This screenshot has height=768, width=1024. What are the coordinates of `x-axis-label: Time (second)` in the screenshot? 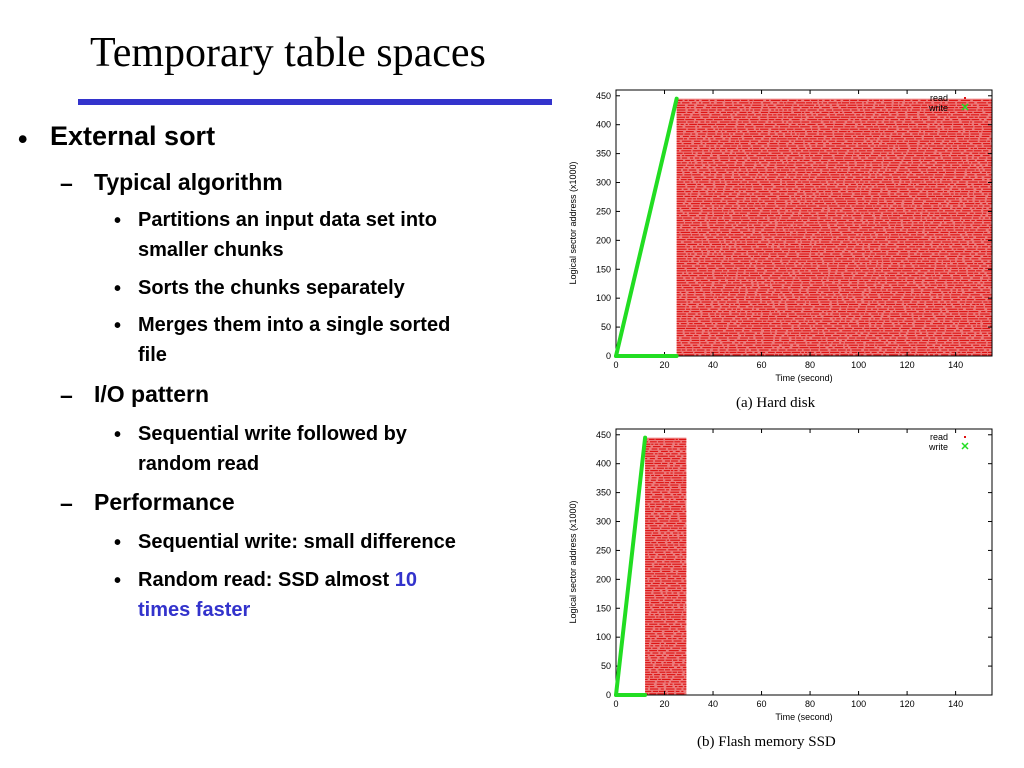 It's located at (803, 378).